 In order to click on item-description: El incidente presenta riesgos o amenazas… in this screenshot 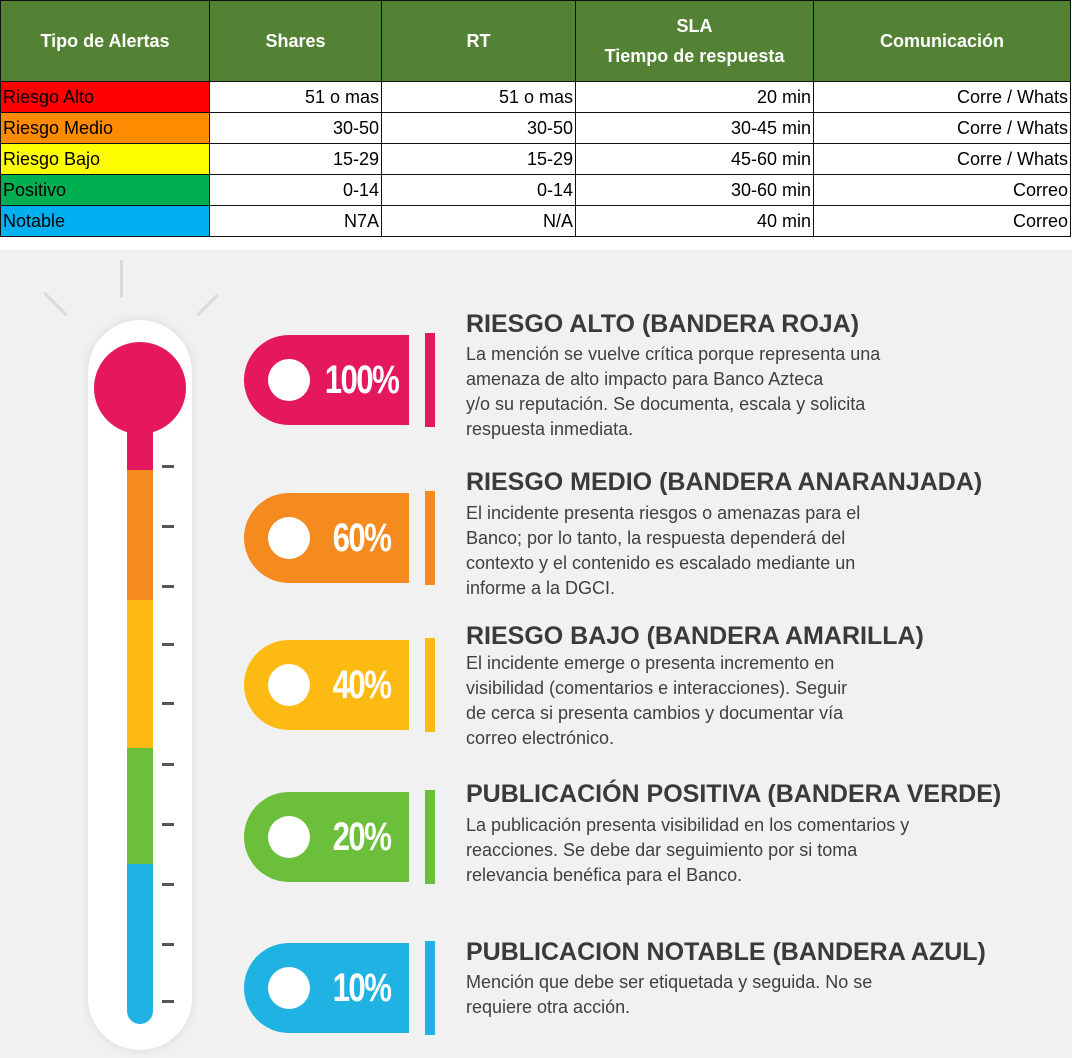, I will do `click(663, 550)`.